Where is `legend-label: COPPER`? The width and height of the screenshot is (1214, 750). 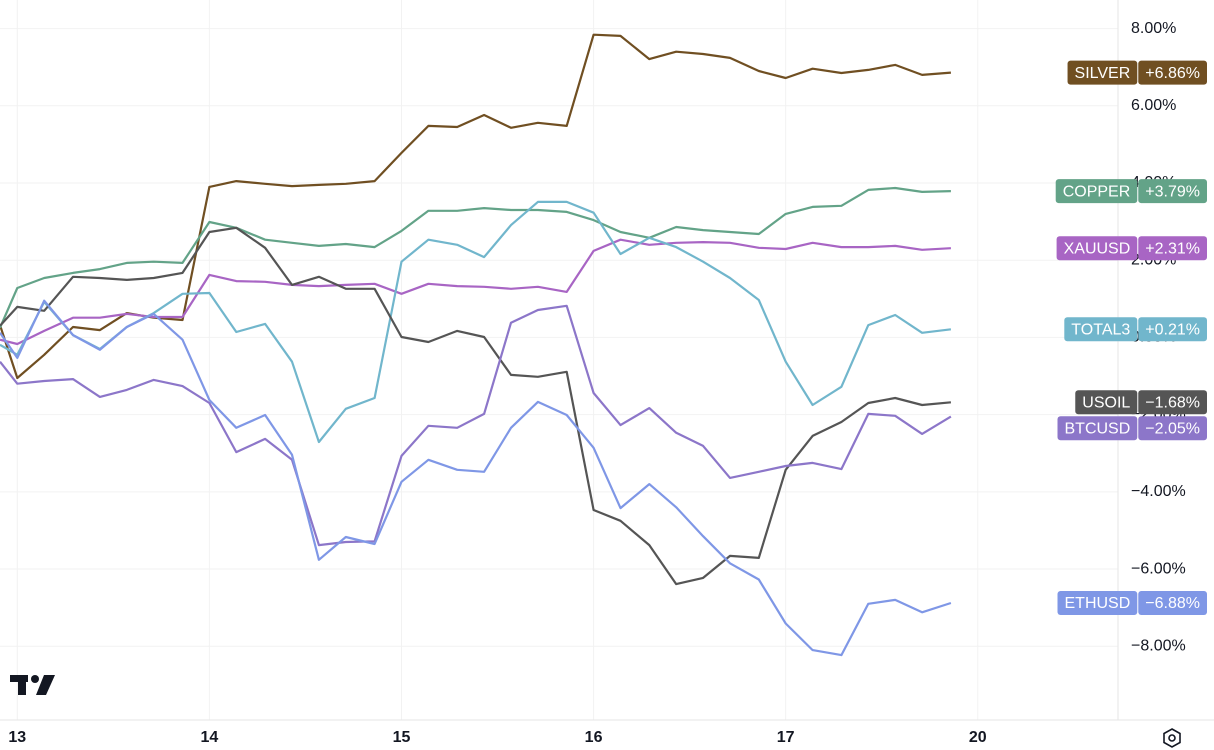 legend-label: COPPER is located at coordinates (1097, 191).